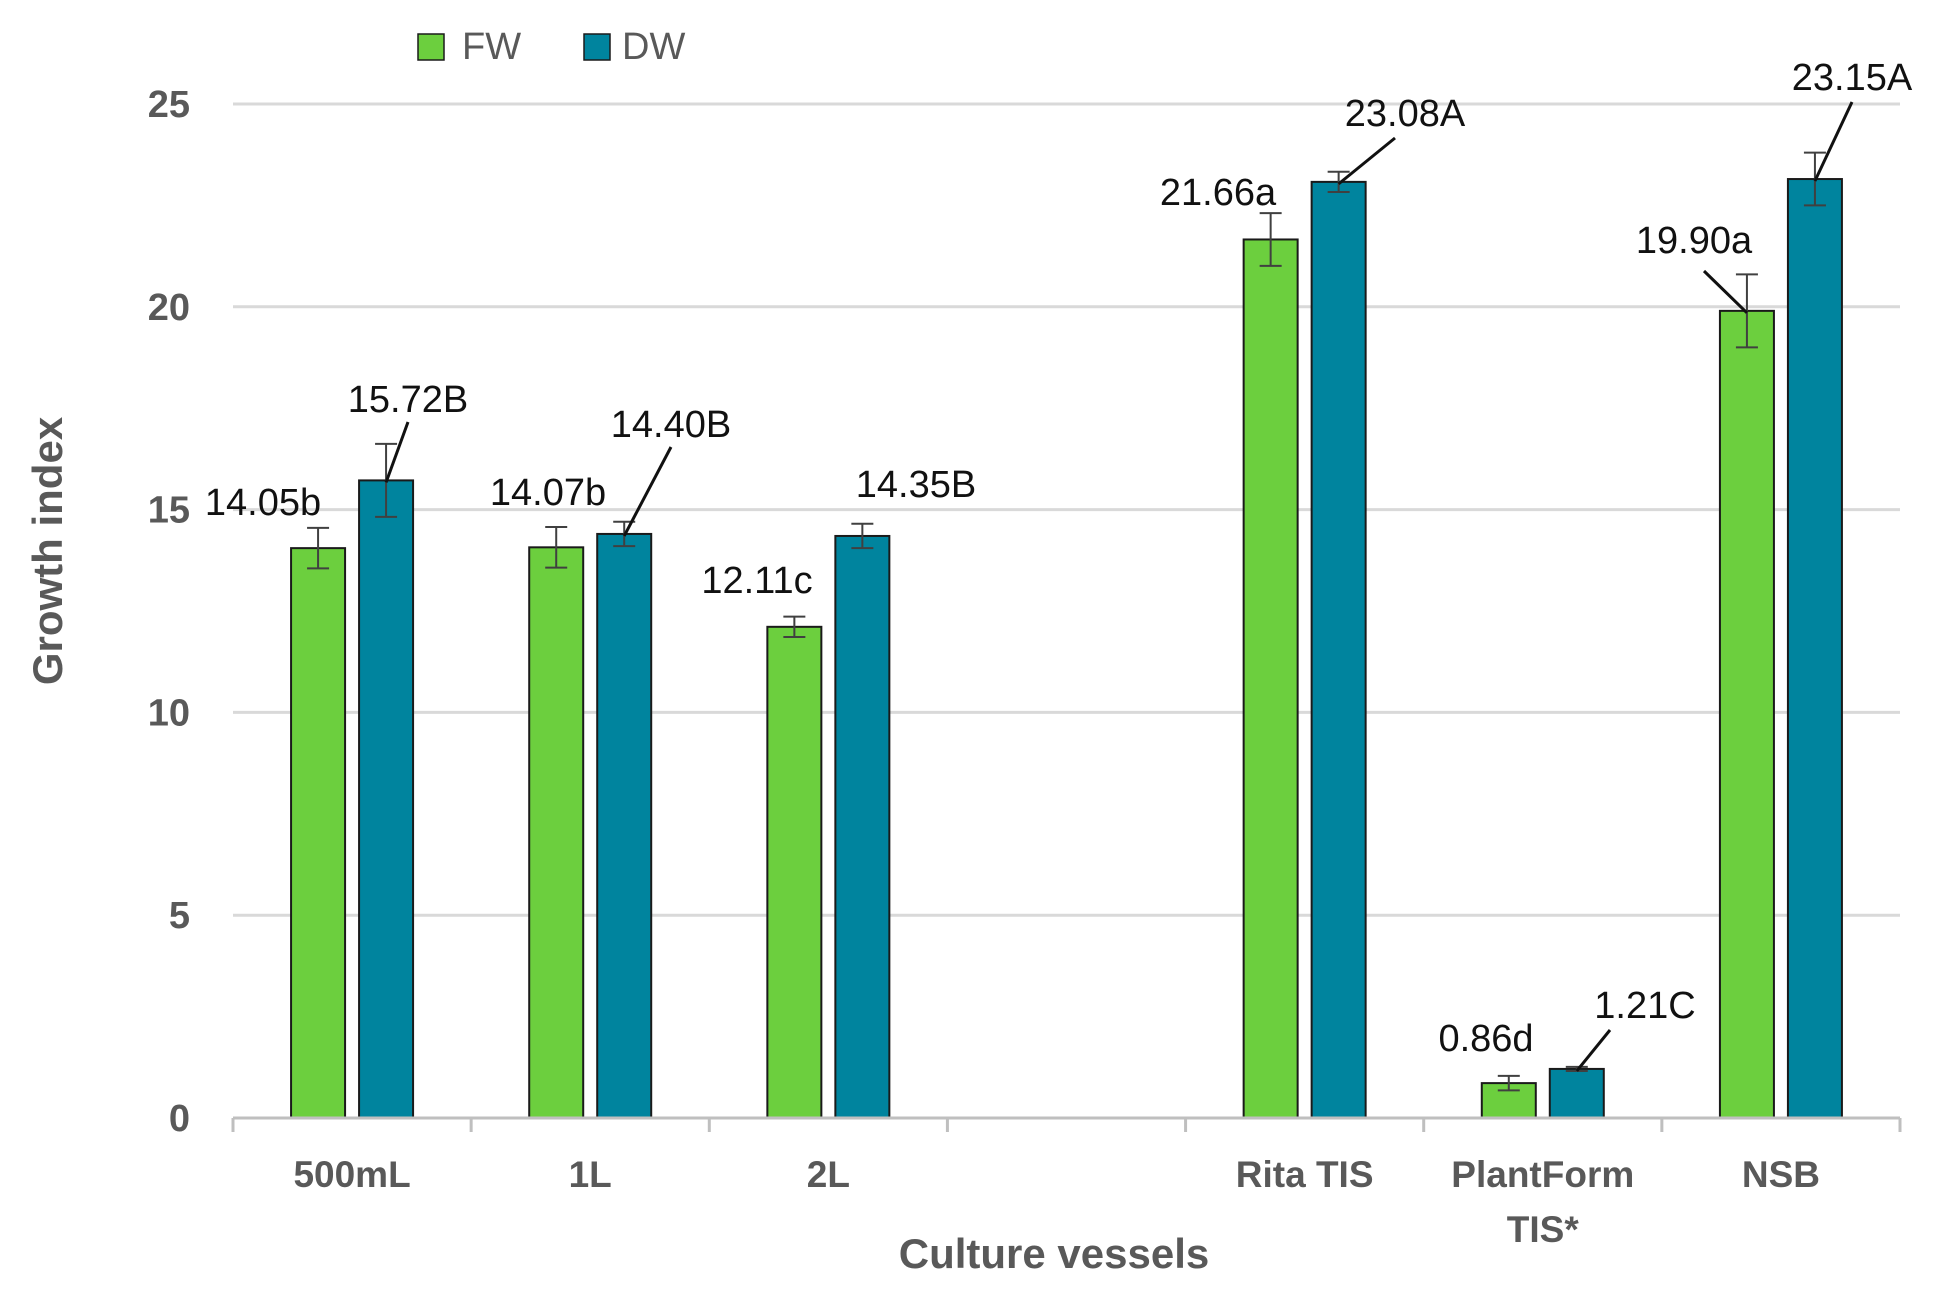 This screenshot has width=1959, height=1290. Describe the element at coordinates (263, 503) in the screenshot. I see `data-label-fw-0: 14.05b` at that location.